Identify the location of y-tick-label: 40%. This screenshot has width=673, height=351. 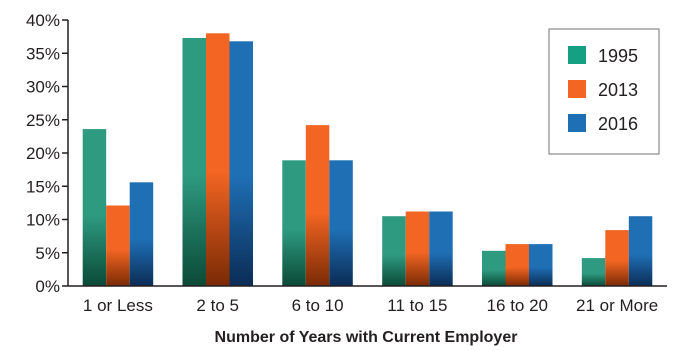
(43, 20).